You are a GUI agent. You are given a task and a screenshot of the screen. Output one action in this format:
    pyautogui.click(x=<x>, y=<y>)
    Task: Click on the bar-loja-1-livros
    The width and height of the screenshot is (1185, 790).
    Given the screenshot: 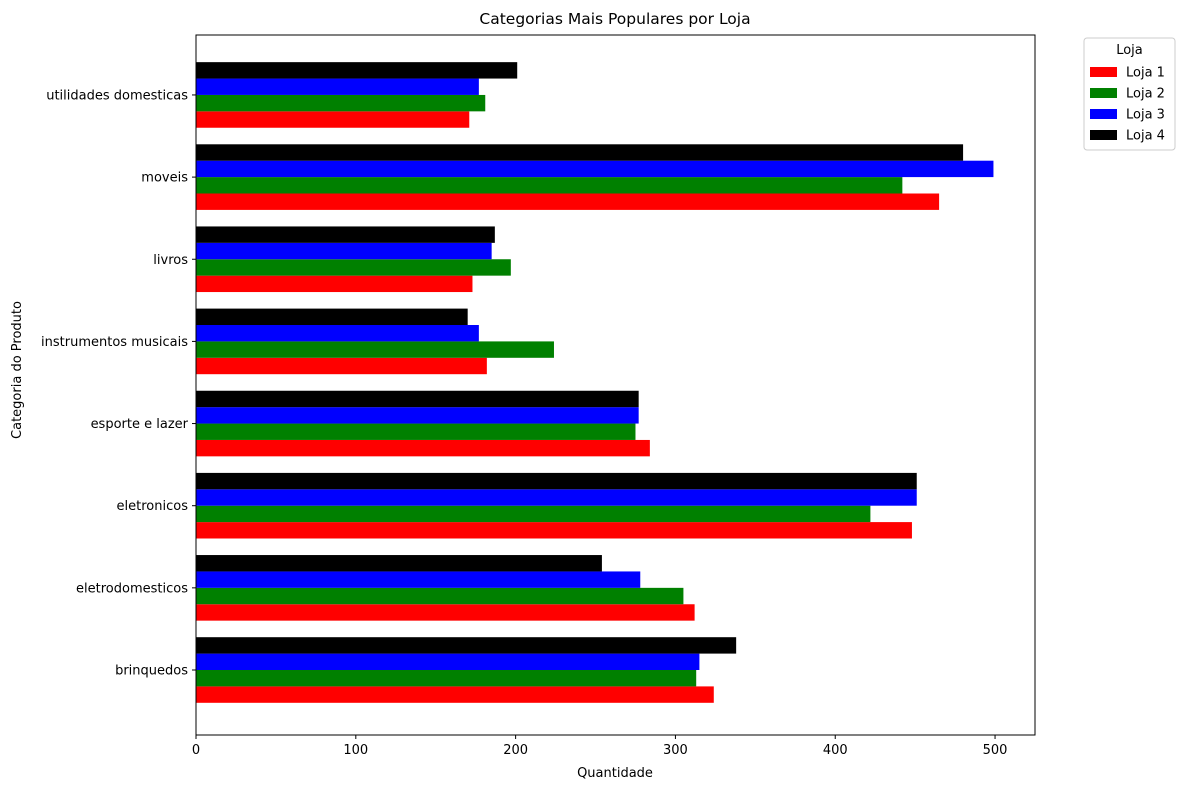 What is the action you would take?
    pyautogui.click(x=334, y=284)
    